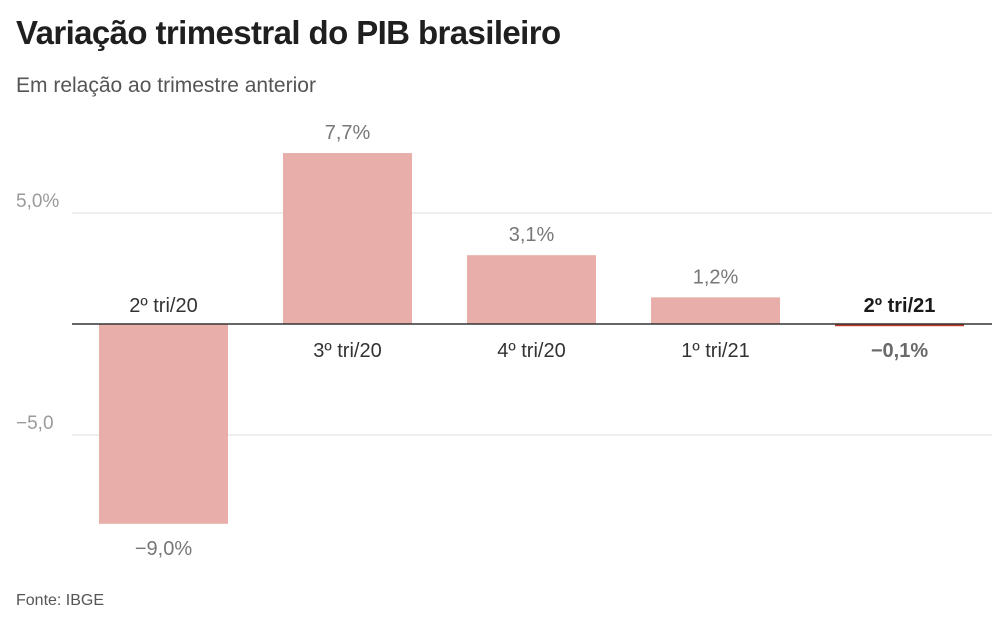  What do you see at coordinates (532, 235) in the screenshot?
I see `value-label: 3,1%` at bounding box center [532, 235].